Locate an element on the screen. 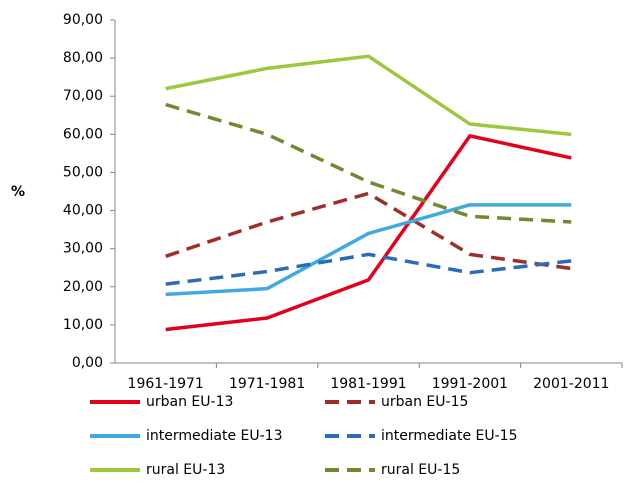  y-tick-label: 90,00 is located at coordinates (83, 20).